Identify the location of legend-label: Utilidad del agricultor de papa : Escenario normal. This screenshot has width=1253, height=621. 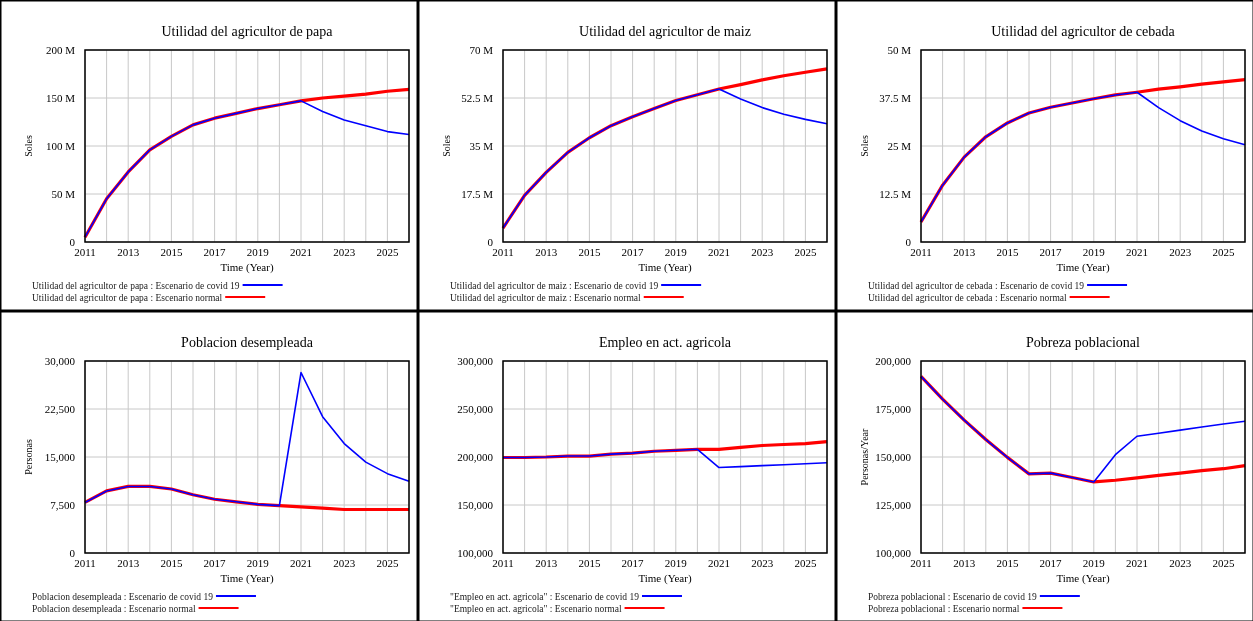
(127, 297).